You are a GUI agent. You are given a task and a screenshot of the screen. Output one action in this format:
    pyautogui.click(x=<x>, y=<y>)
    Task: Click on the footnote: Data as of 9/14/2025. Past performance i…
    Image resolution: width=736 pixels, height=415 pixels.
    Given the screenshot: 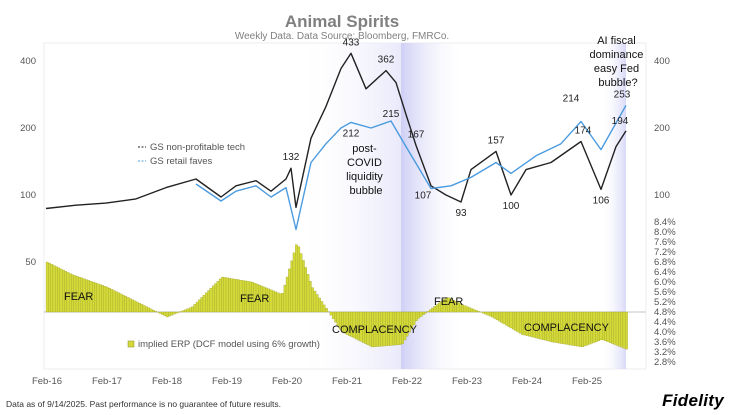 What is the action you would take?
    pyautogui.click(x=143, y=404)
    